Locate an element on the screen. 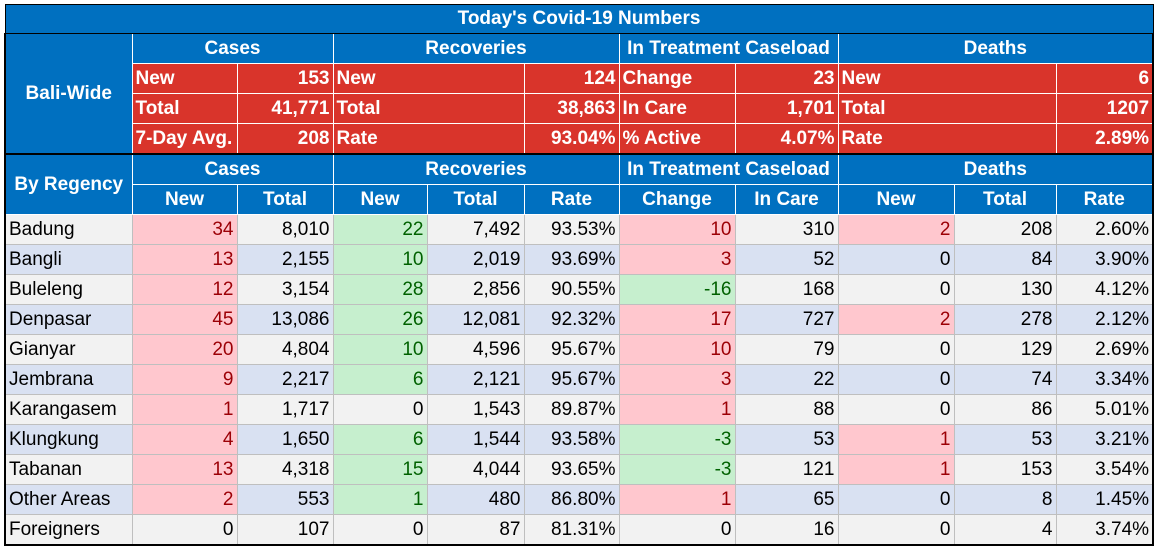 The height and width of the screenshot is (546, 1154). table-cell: 278 is located at coordinates (1005, 319).